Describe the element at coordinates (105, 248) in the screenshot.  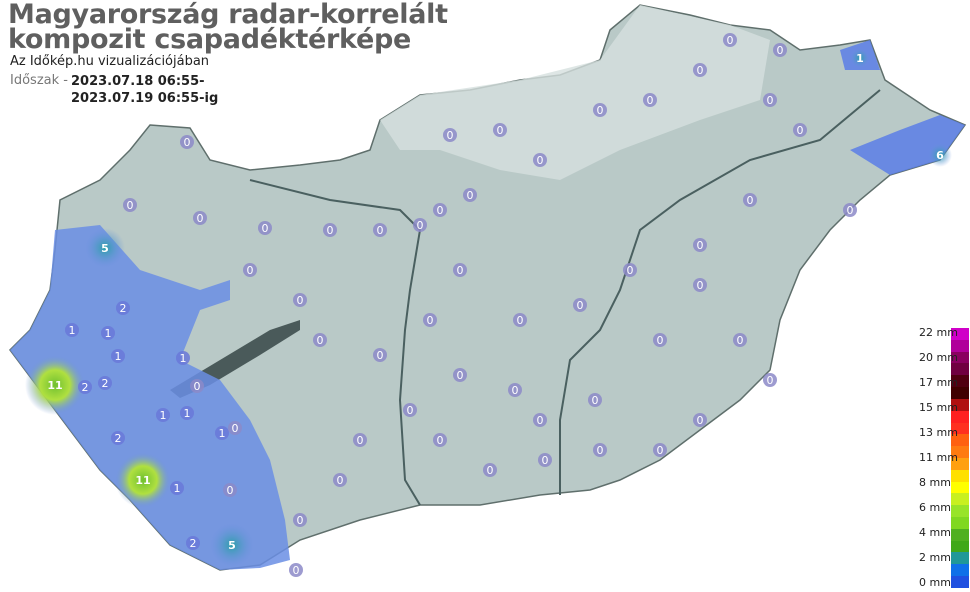
I see `rain-peak-value: 5` at that location.